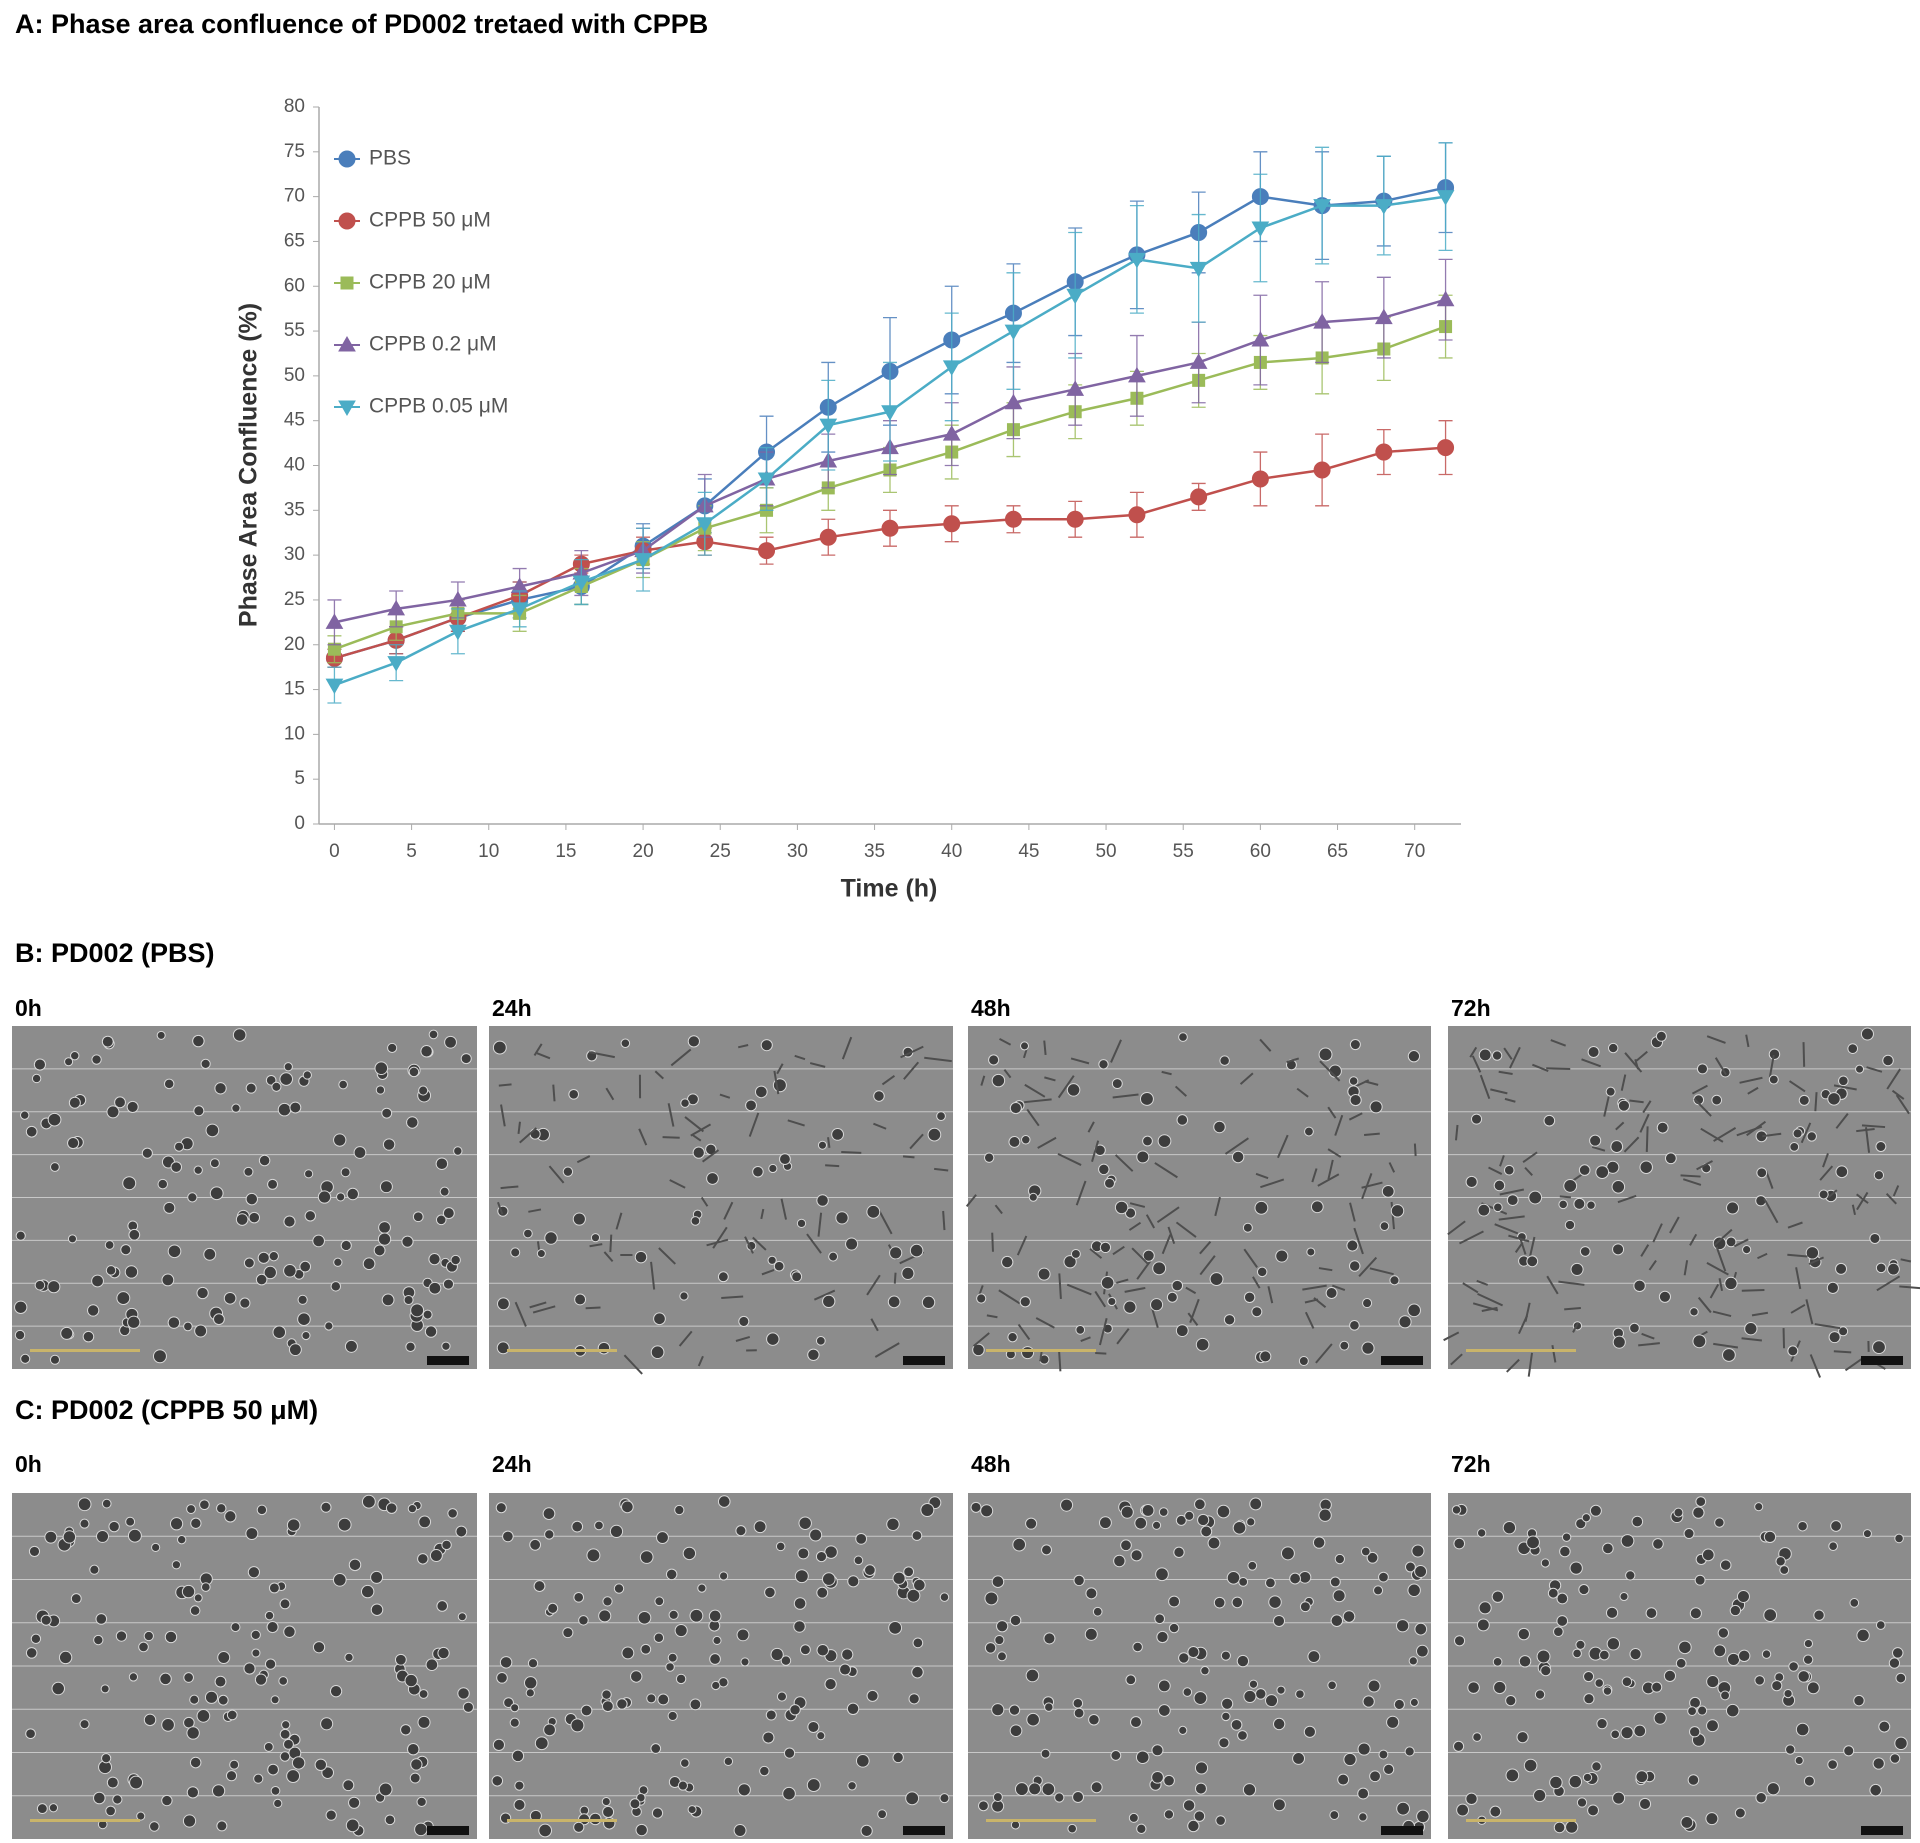 This screenshot has width=1920, height=1843. What do you see at coordinates (347, 343) in the screenshot?
I see `legend-marker` at bounding box center [347, 343].